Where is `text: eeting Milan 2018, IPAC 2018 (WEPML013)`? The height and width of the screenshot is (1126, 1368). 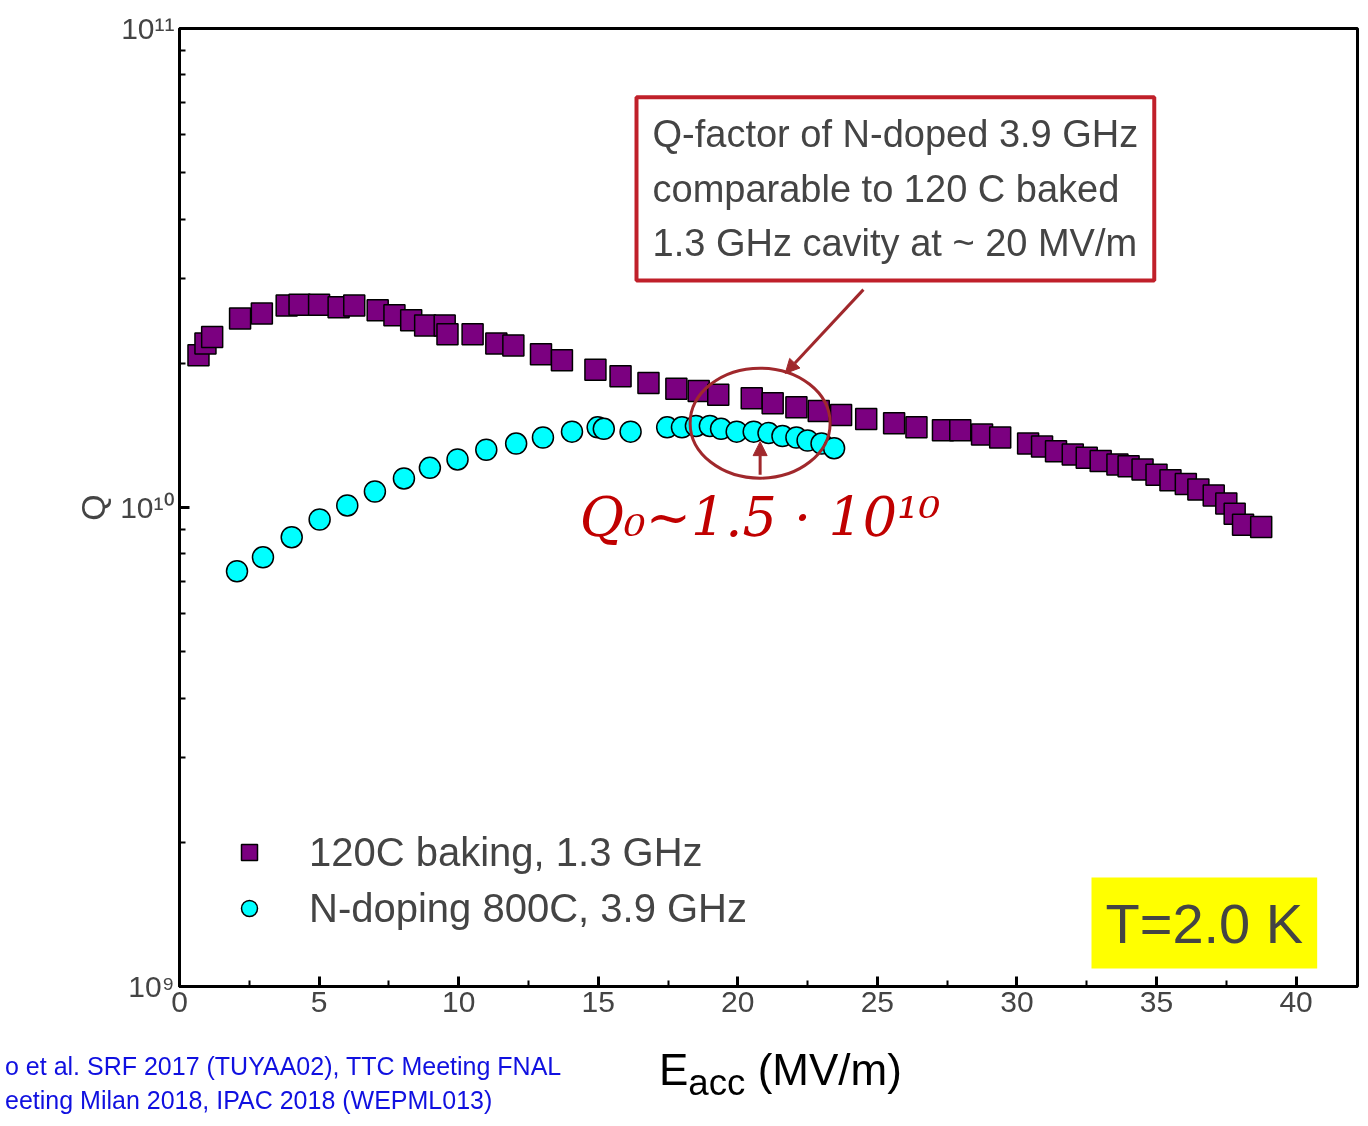
text: eeting Milan 2018, IPAC 2018 (WEPML013) is located at coordinates (249, 1100).